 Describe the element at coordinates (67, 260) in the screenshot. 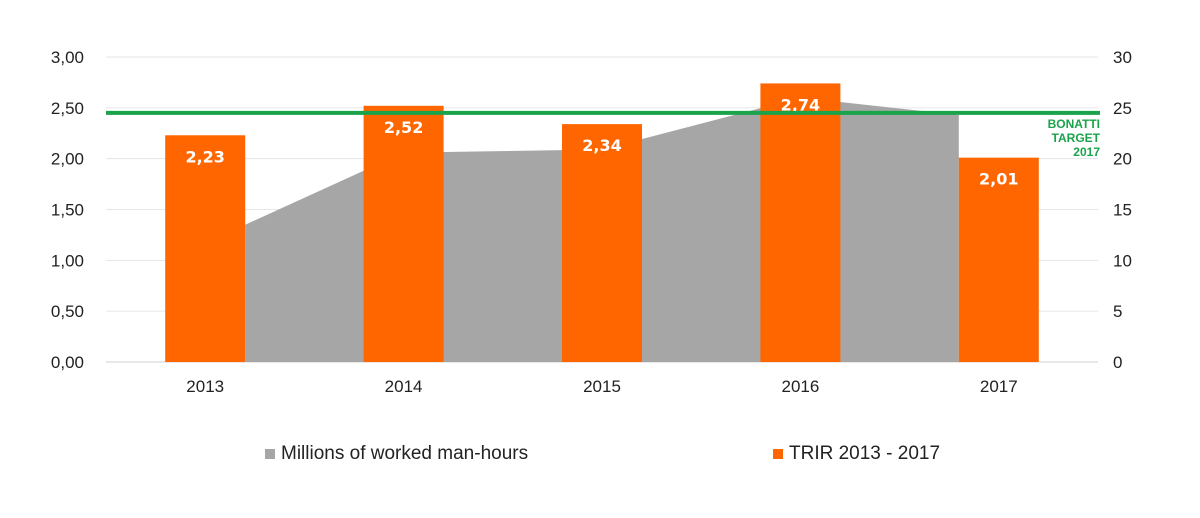

I see `y-left-tick-label: 1,00` at that location.